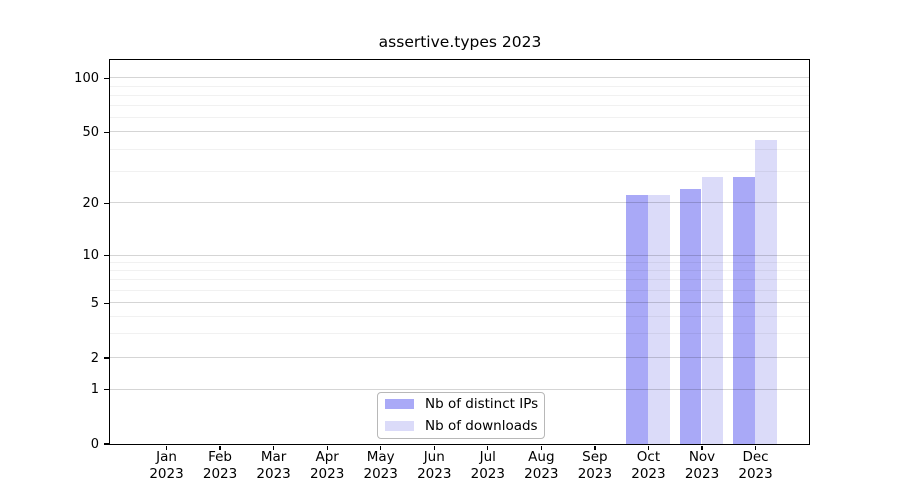 The image size is (900, 500). I want to click on legend-row-distinct-ips: Nb of distinct IPs, so click(461, 404).